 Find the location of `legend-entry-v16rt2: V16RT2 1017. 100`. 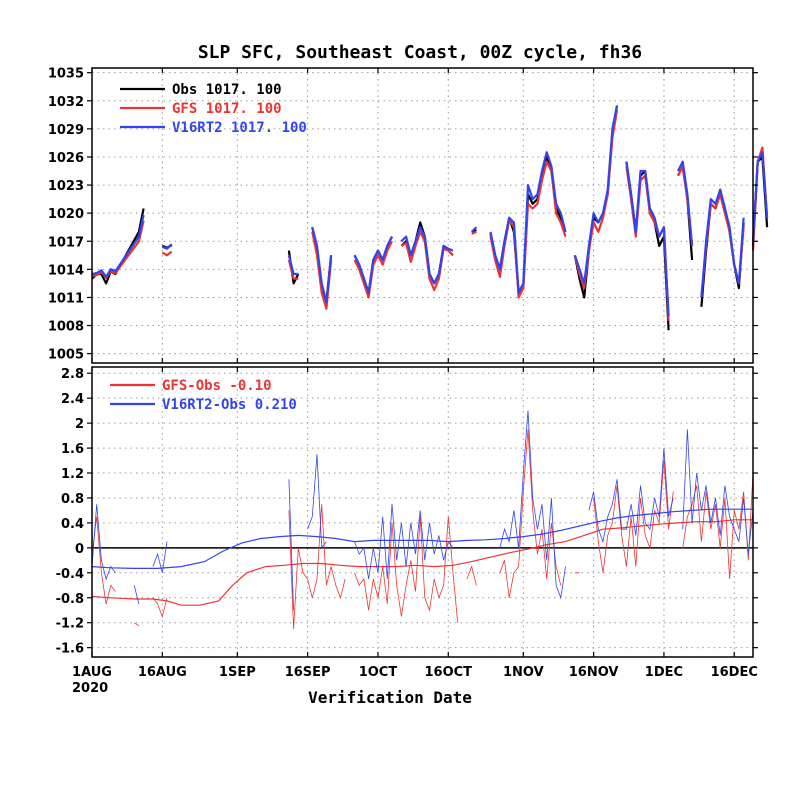

legend-entry-v16rt2: V16RT2 1017. 100 is located at coordinates (239, 128).